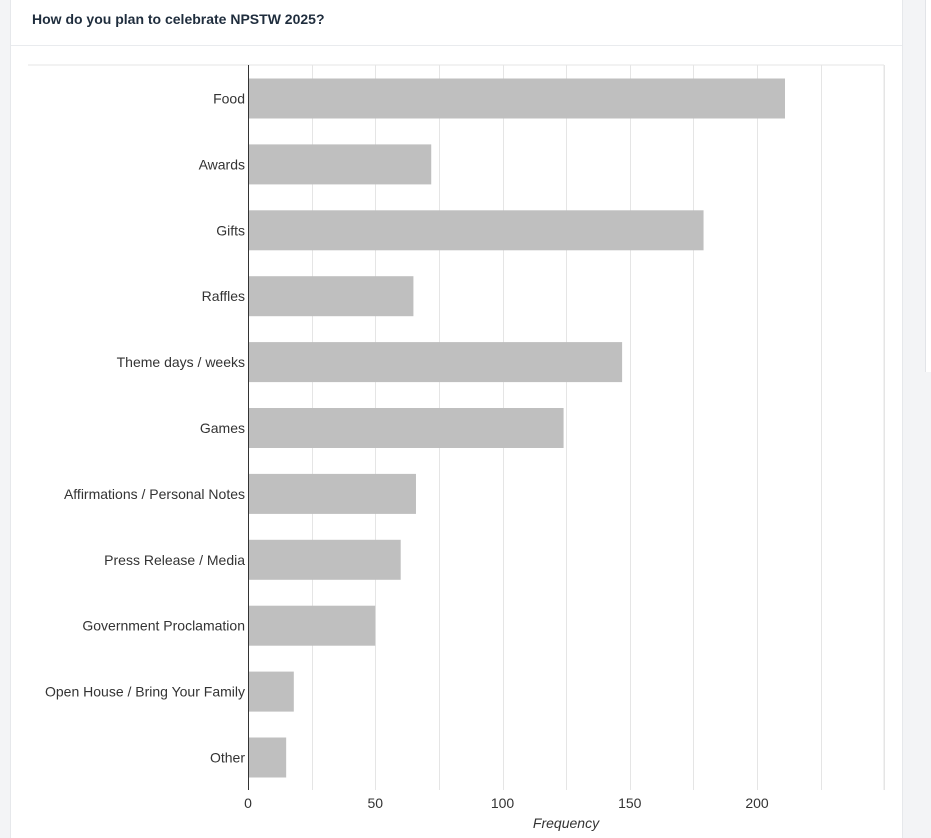 This screenshot has height=838, width=931. Describe the element at coordinates (248, 803) in the screenshot. I see `x-tick-label: 0` at that location.